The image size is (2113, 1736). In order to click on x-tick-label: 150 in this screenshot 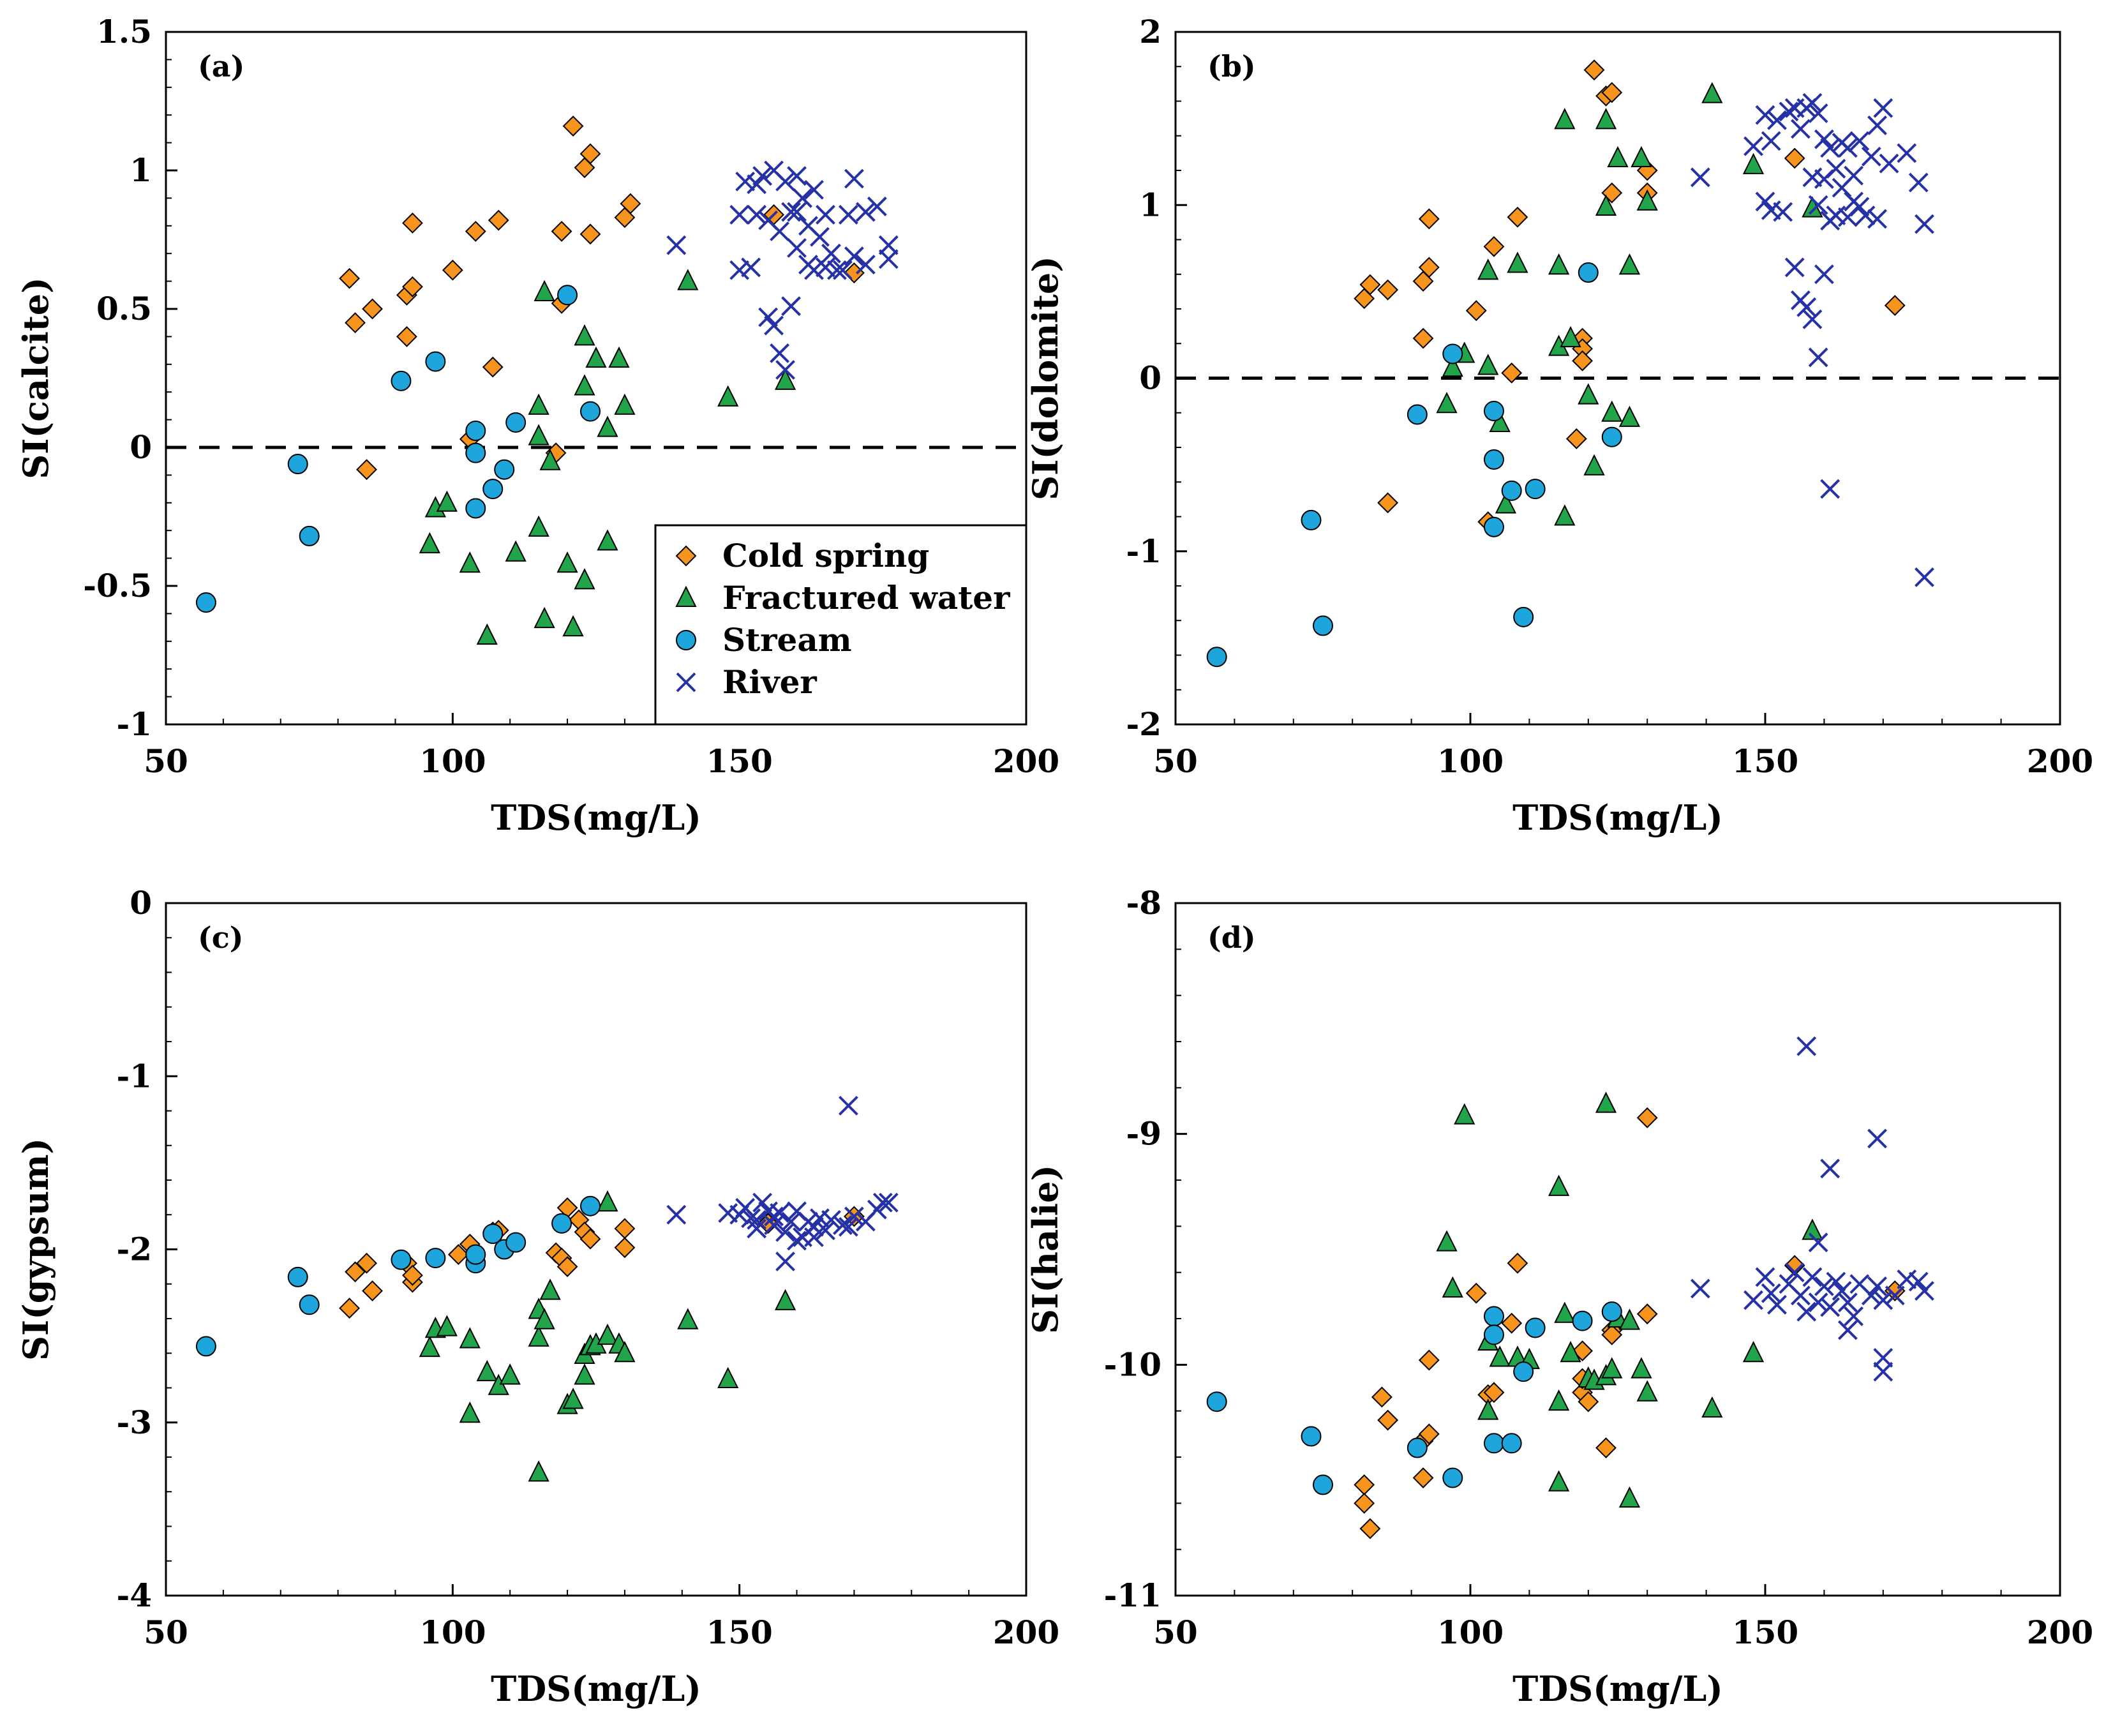, I will do `click(739, 1632)`.